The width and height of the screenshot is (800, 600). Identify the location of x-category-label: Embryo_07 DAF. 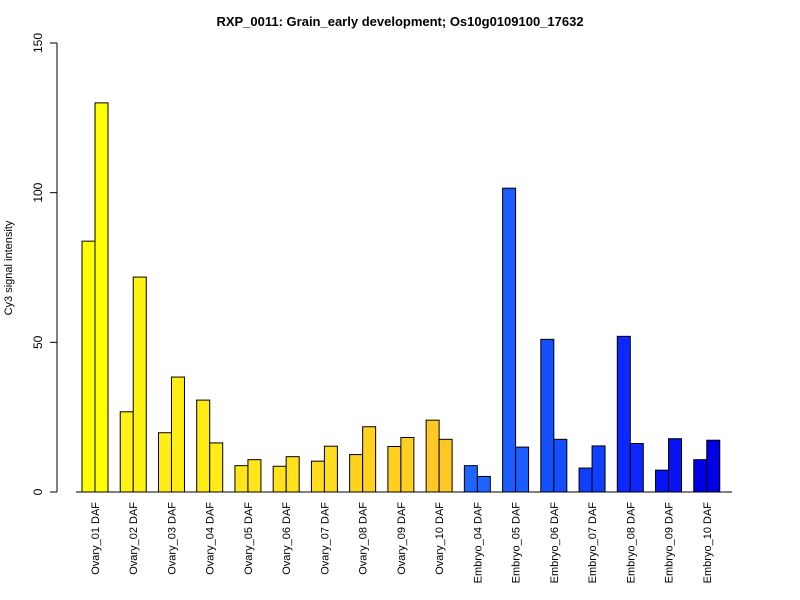
(593, 543).